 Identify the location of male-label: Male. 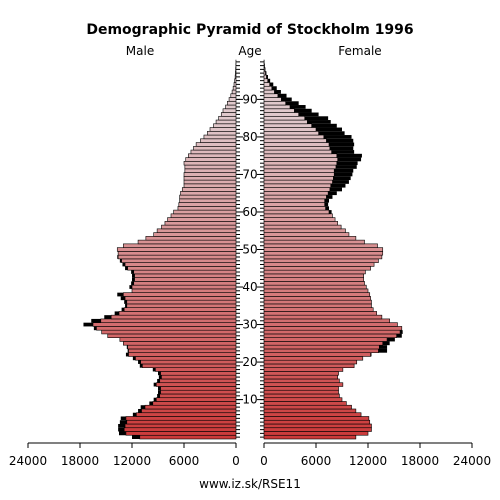
(140, 51).